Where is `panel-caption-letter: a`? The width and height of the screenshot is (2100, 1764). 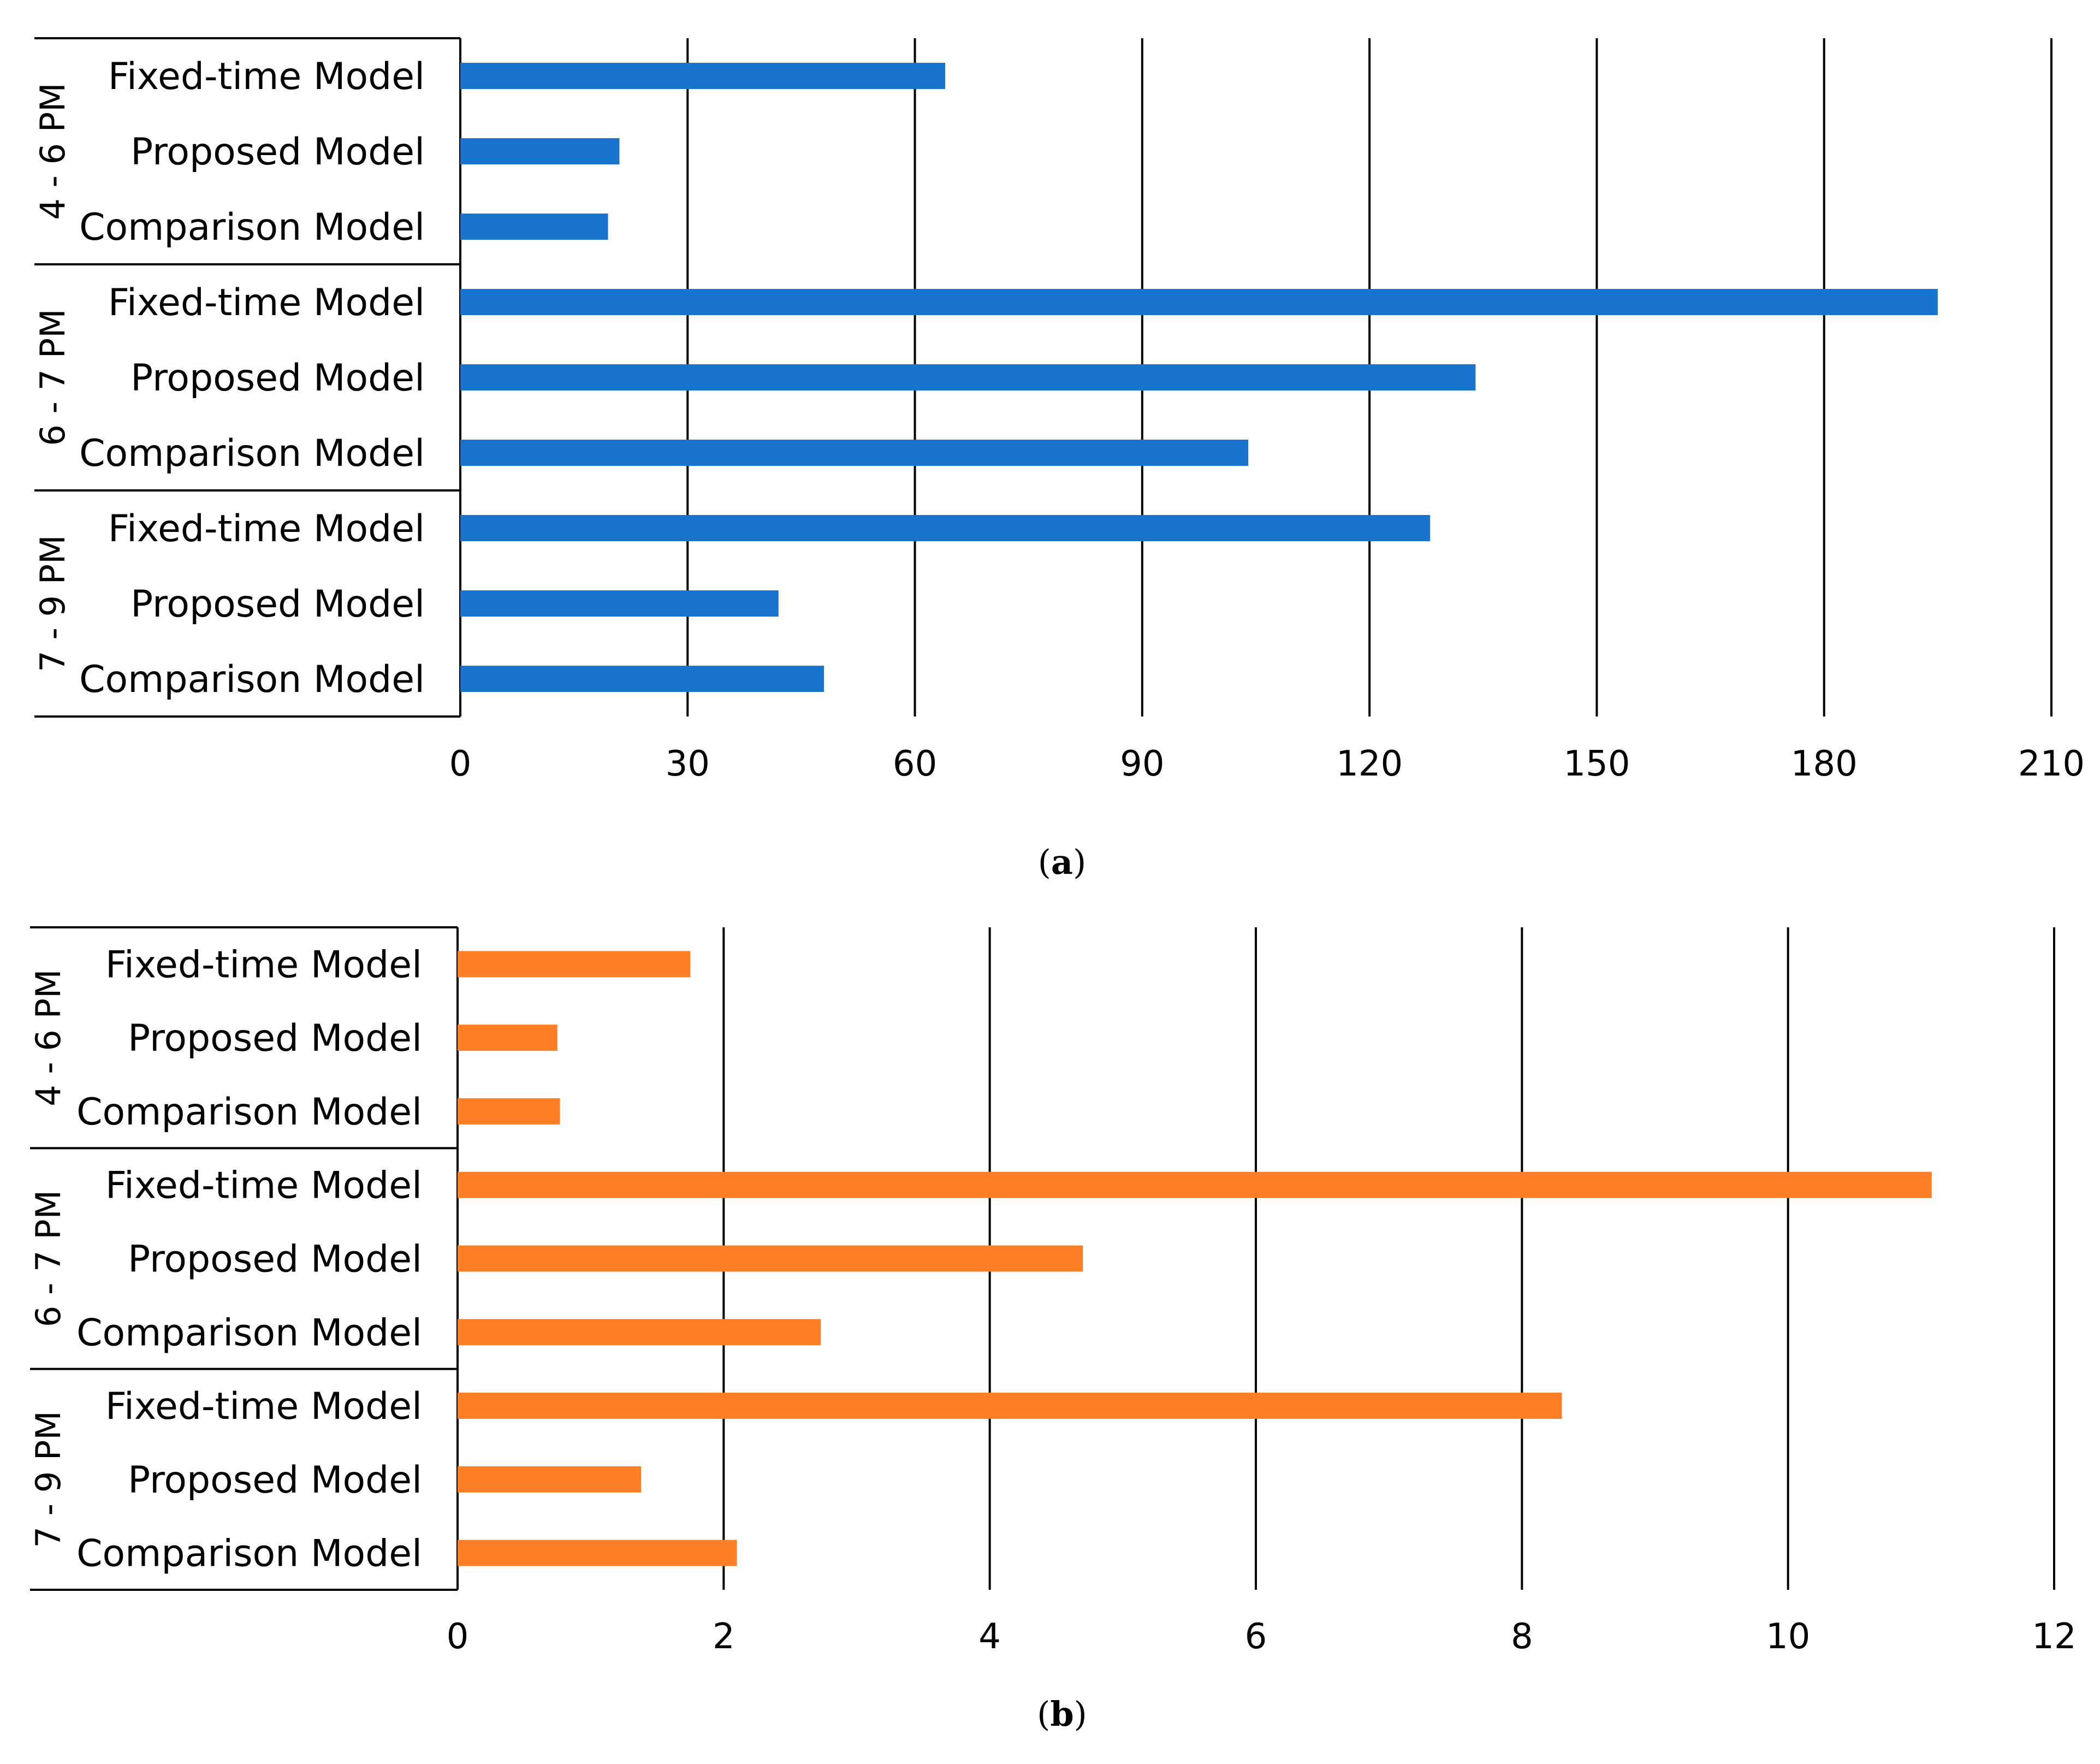
panel-caption-letter: a is located at coordinates (1062, 862).